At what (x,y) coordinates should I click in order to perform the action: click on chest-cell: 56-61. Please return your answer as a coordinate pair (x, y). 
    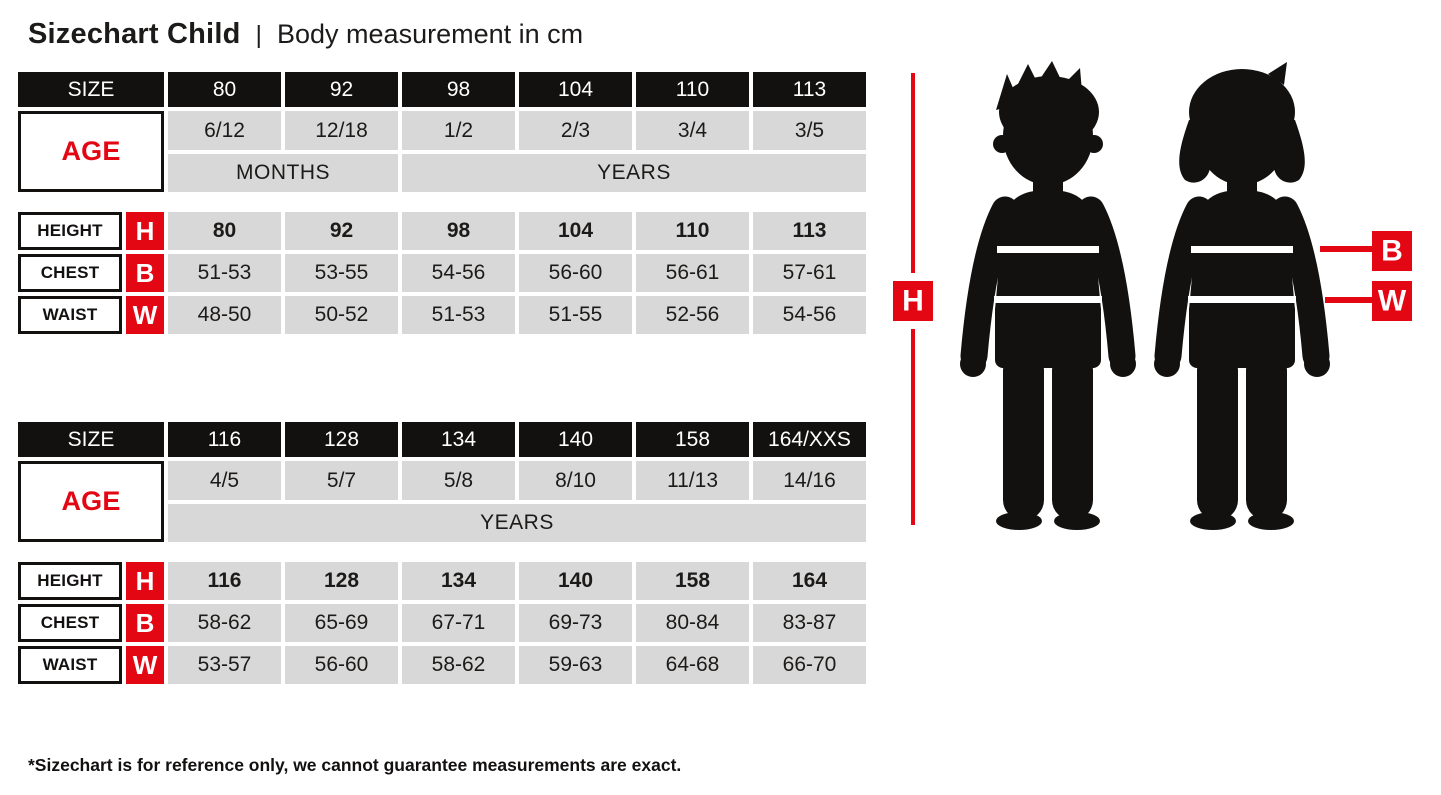
    Looking at the image, I should click on (692, 273).